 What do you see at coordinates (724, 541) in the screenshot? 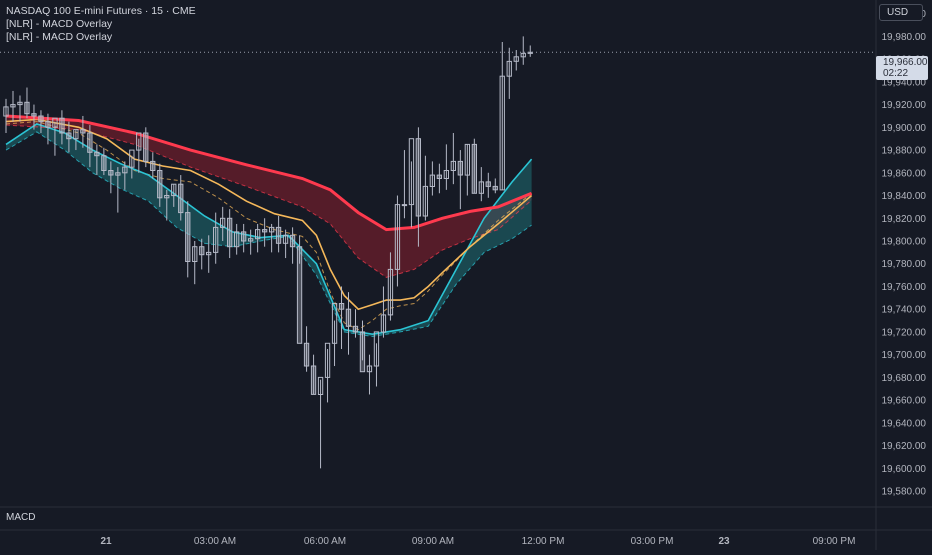
I see `time-tick-label: 23` at bounding box center [724, 541].